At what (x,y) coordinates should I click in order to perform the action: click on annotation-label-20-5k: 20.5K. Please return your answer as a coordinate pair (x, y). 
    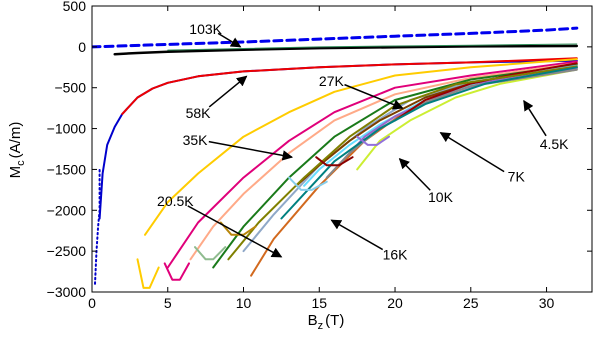
    Looking at the image, I should click on (175, 201).